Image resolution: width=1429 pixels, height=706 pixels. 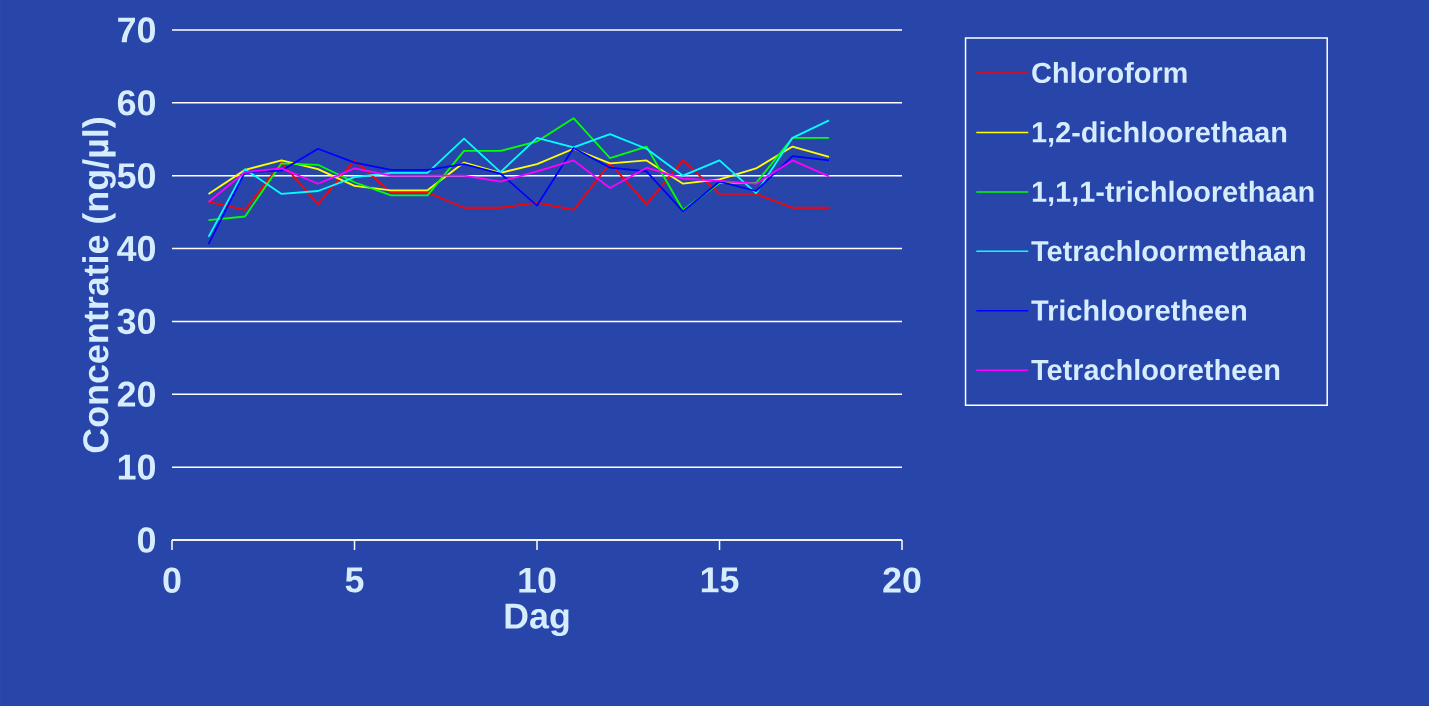 I want to click on legend-label: Chloroform, so click(x=1109, y=72).